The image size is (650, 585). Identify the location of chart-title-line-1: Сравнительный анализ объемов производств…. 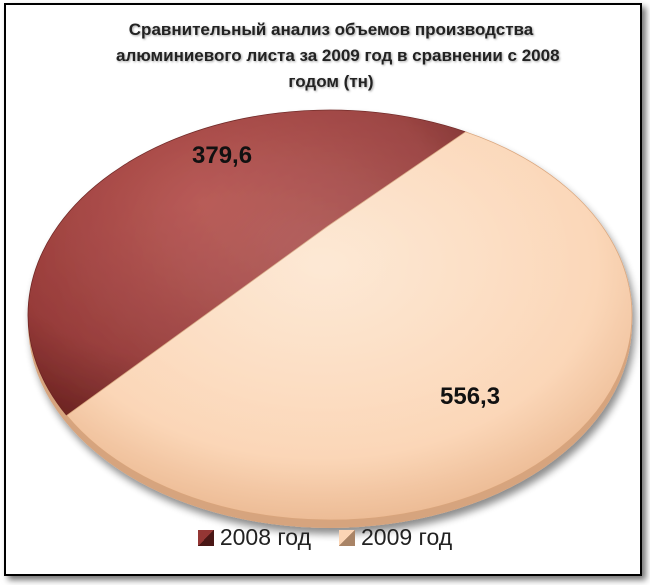
(331, 29).